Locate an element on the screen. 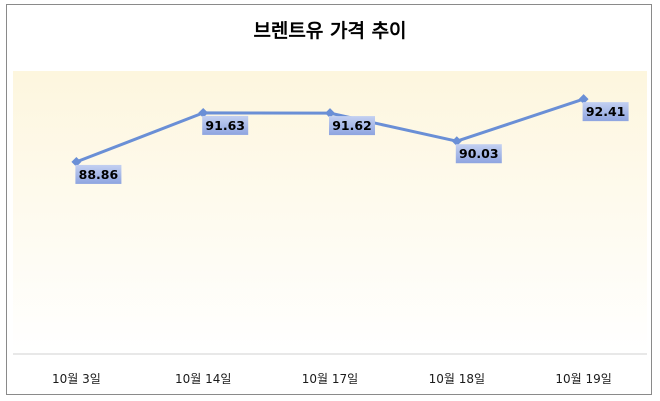 The width and height of the screenshot is (660, 401). data-label: 92.41 is located at coordinates (606, 111).